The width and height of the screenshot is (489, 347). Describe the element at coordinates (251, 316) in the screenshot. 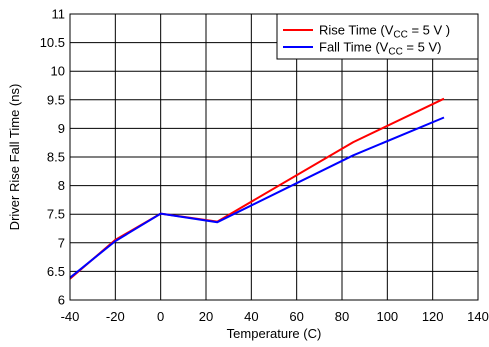

I see `x-tick-label: 40` at that location.